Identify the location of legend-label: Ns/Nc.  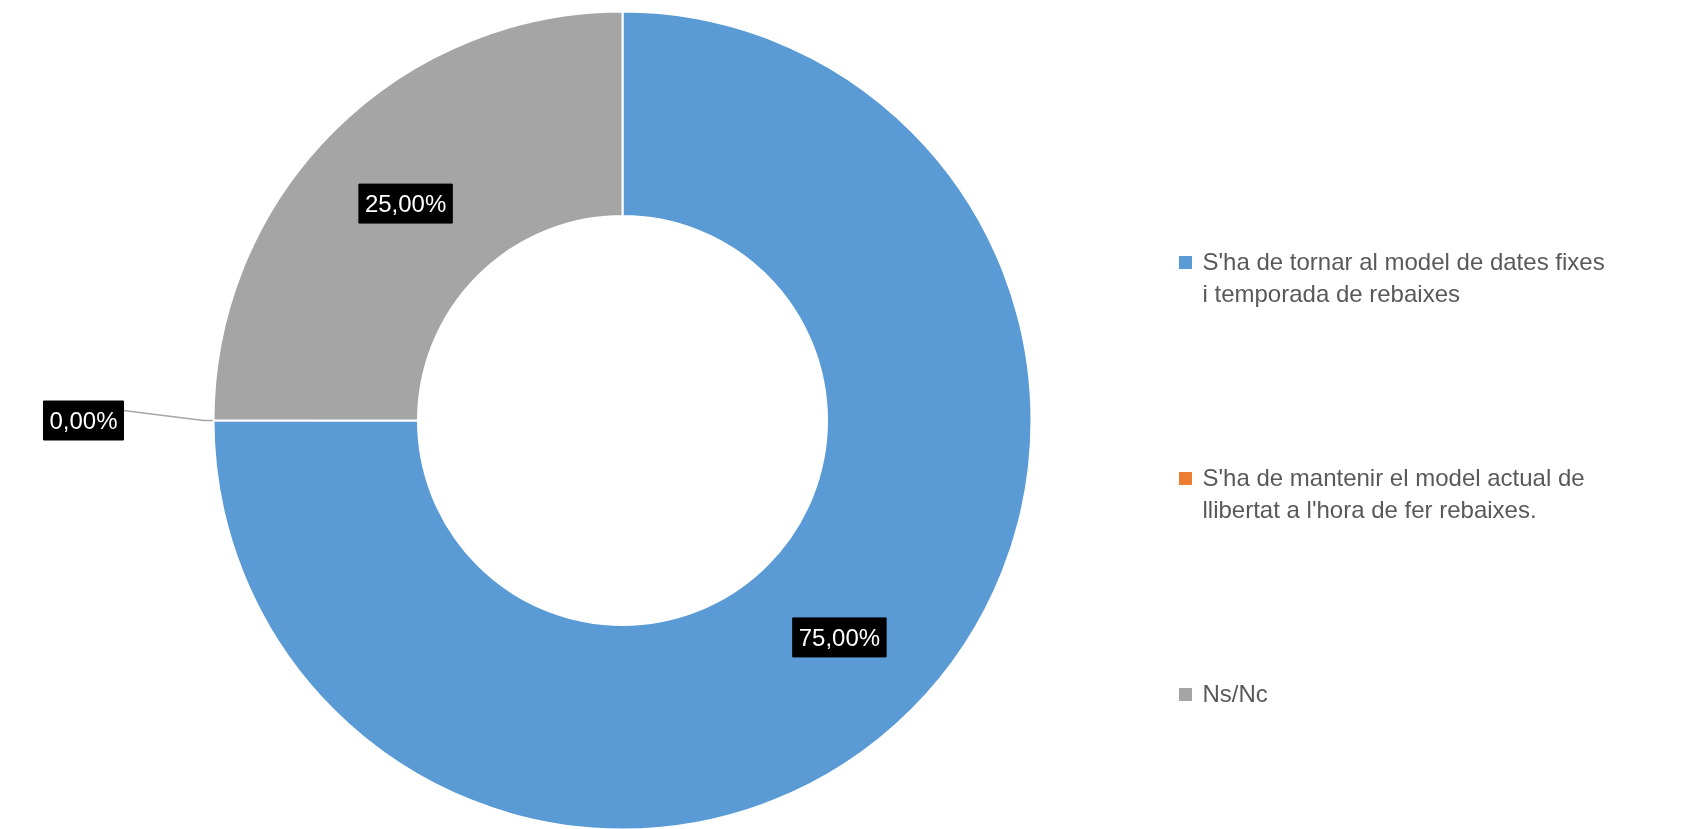
(1235, 693).